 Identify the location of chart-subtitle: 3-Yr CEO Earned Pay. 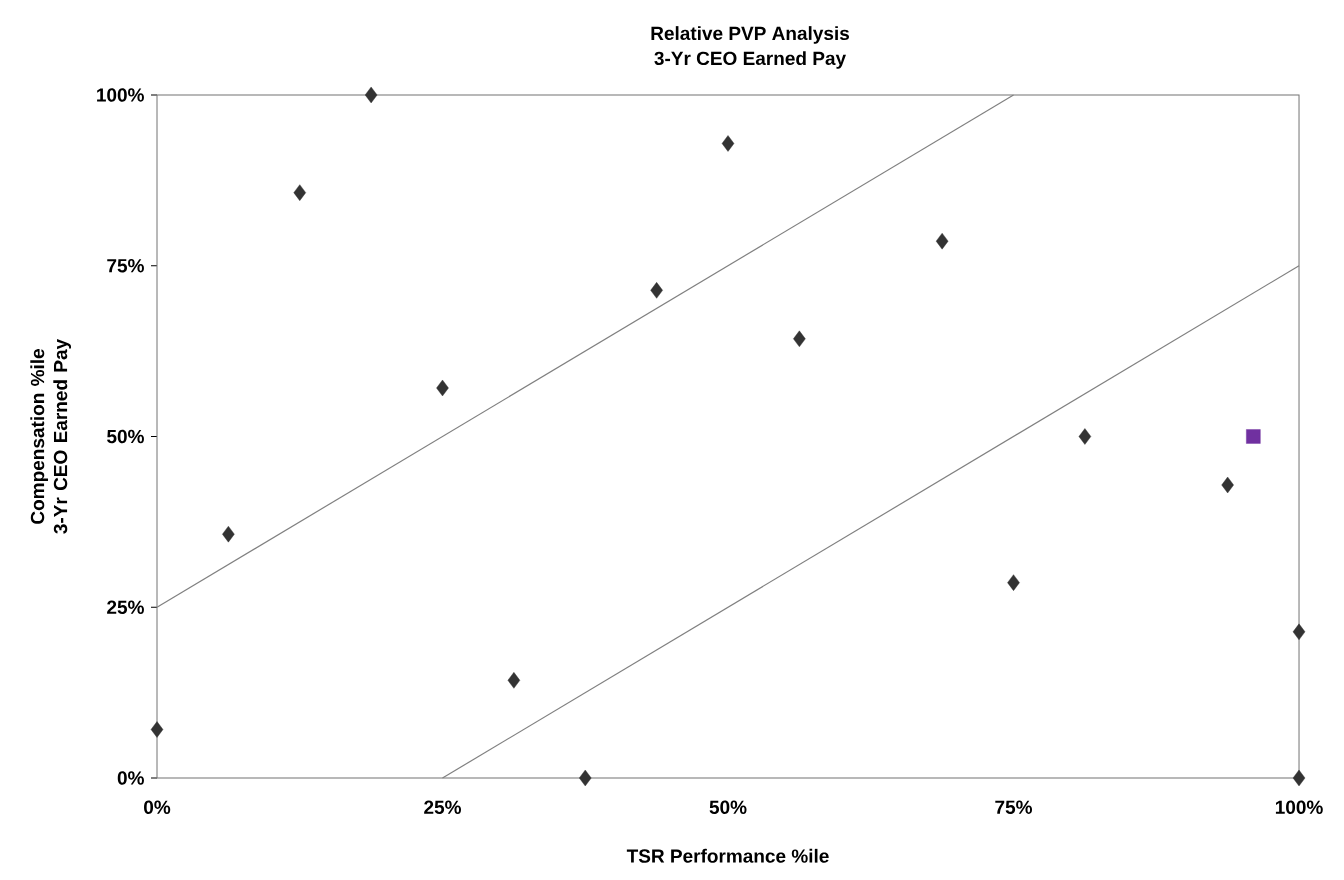
(750, 60).